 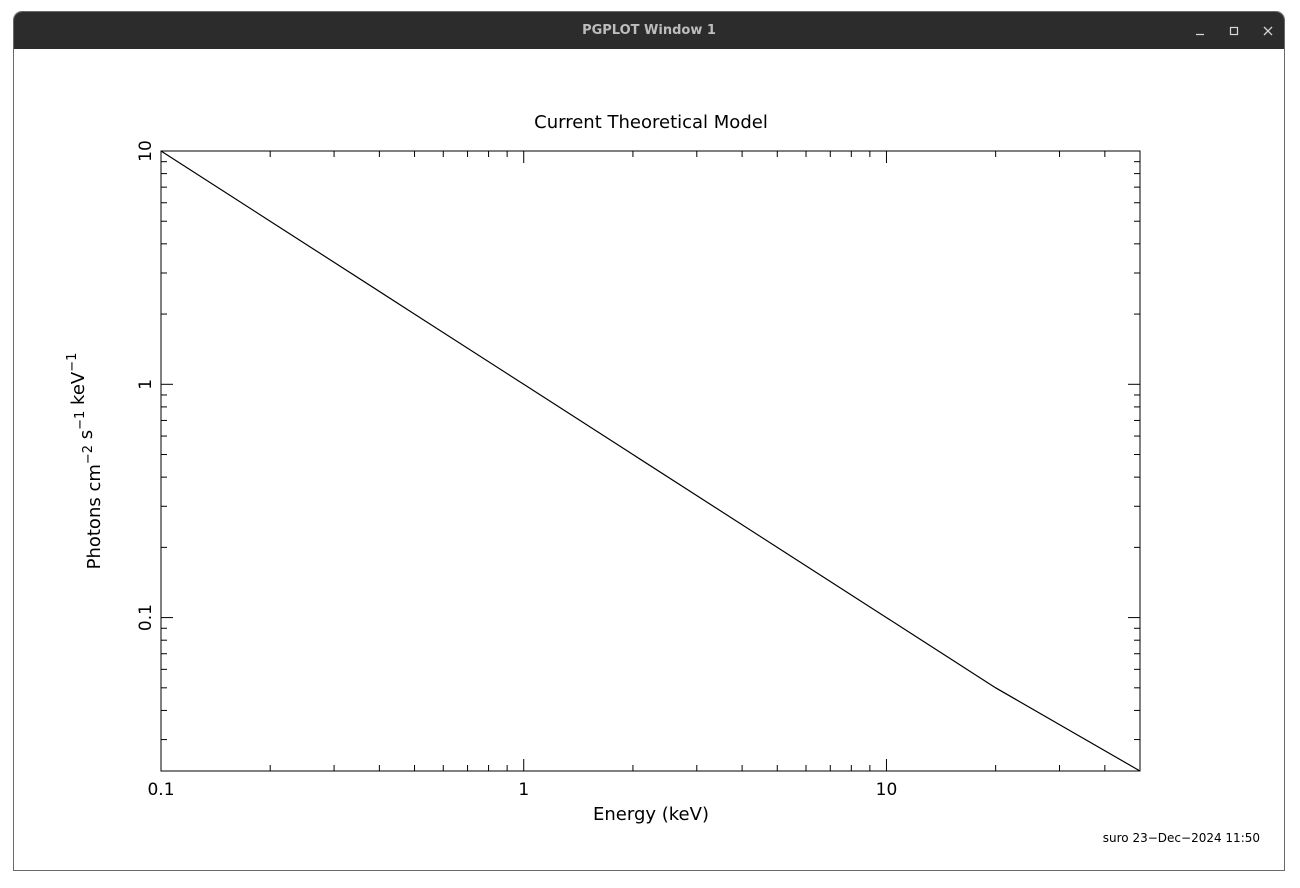 I want to click on plot-footer: suro 23−Dec−2024 11:50, so click(x=1181, y=838).